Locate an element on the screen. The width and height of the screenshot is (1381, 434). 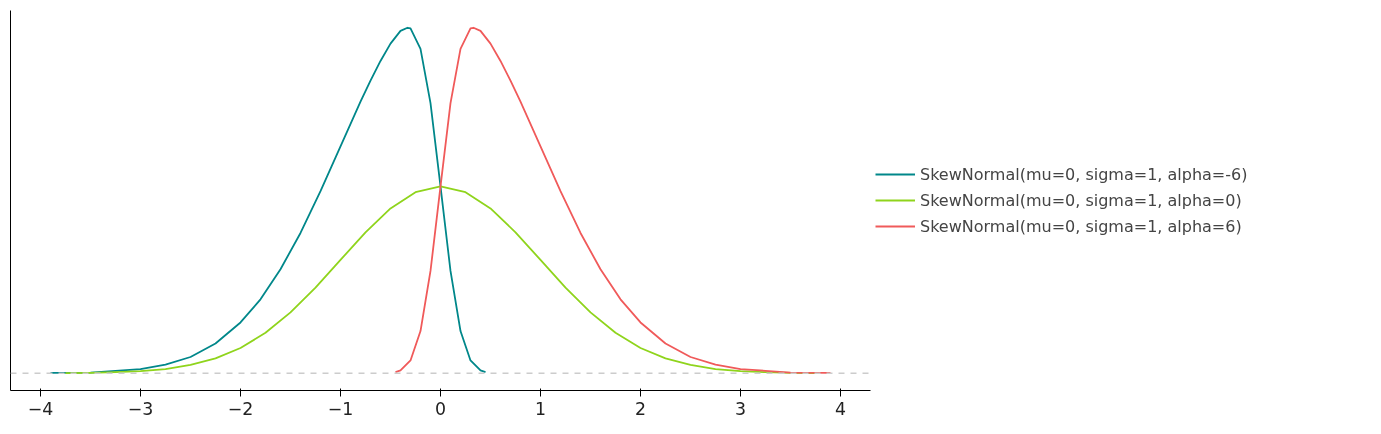
x-tick-label: −4 is located at coordinates (40, 408).